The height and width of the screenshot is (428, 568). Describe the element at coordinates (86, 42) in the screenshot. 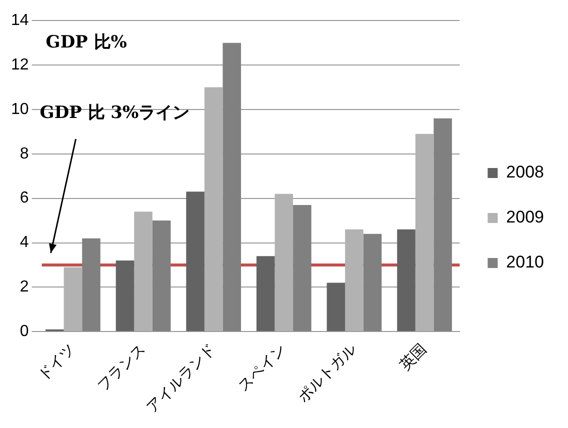

I see `annotation: GDP 比%` at that location.